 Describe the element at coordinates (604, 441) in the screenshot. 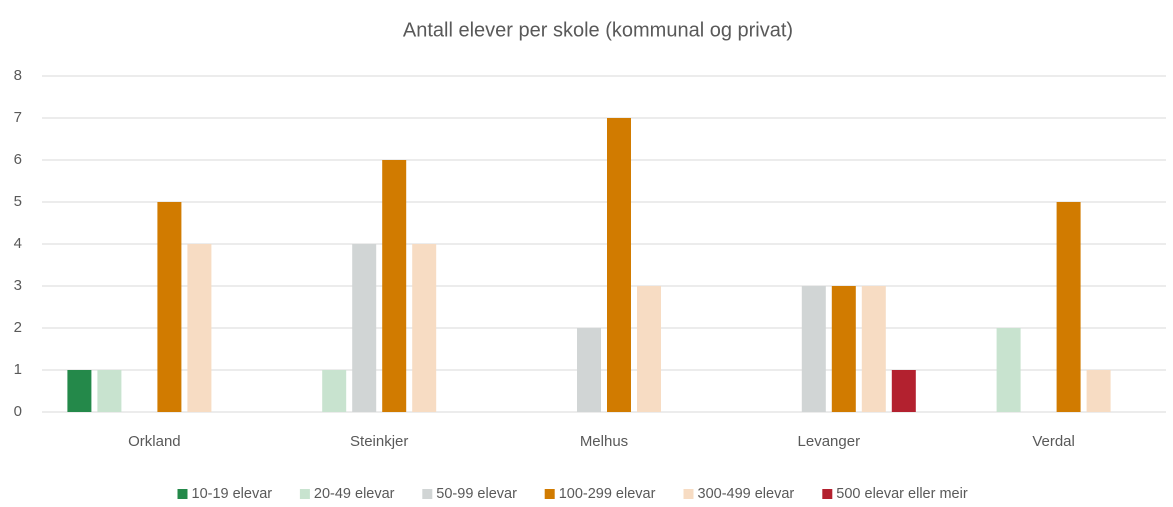

I see `x-tick-label: Melhus` at that location.